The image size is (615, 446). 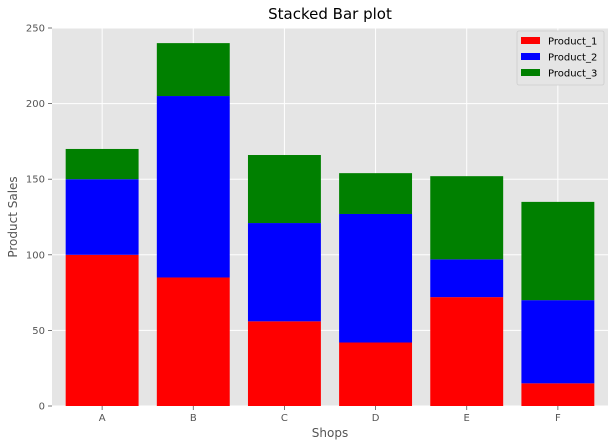 What do you see at coordinates (376, 418) in the screenshot?
I see `x-tick-label-D: D` at bounding box center [376, 418].